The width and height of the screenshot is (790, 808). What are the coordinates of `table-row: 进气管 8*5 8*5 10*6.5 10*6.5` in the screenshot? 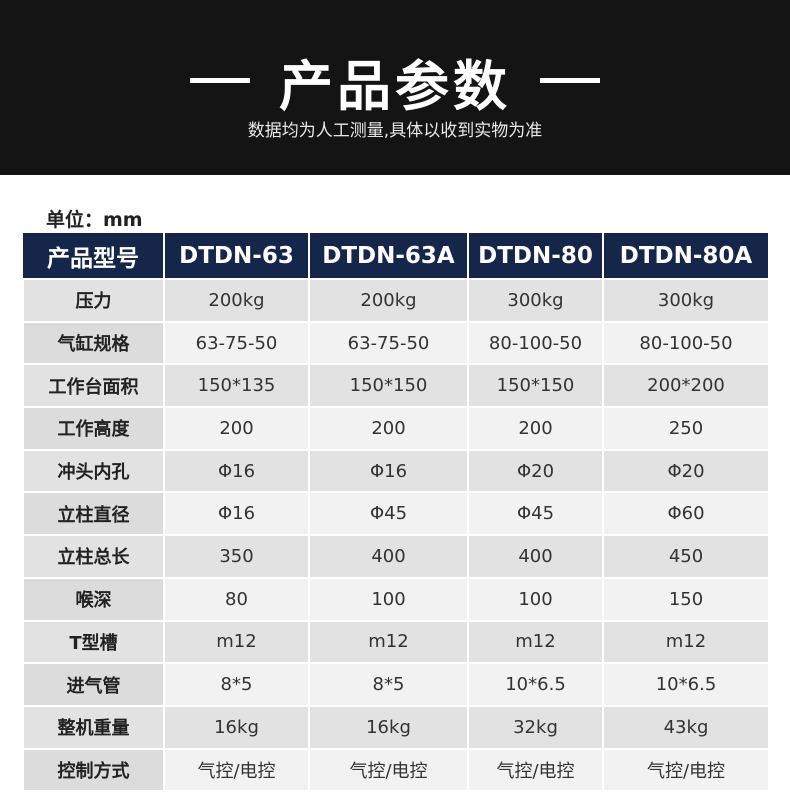 It's located at (396, 684).